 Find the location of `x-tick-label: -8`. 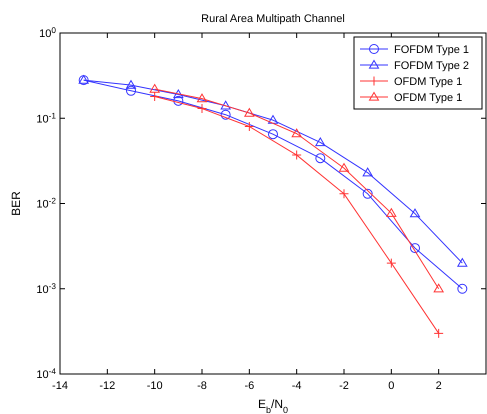

x-tick-label: -8 is located at coordinates (202, 386).